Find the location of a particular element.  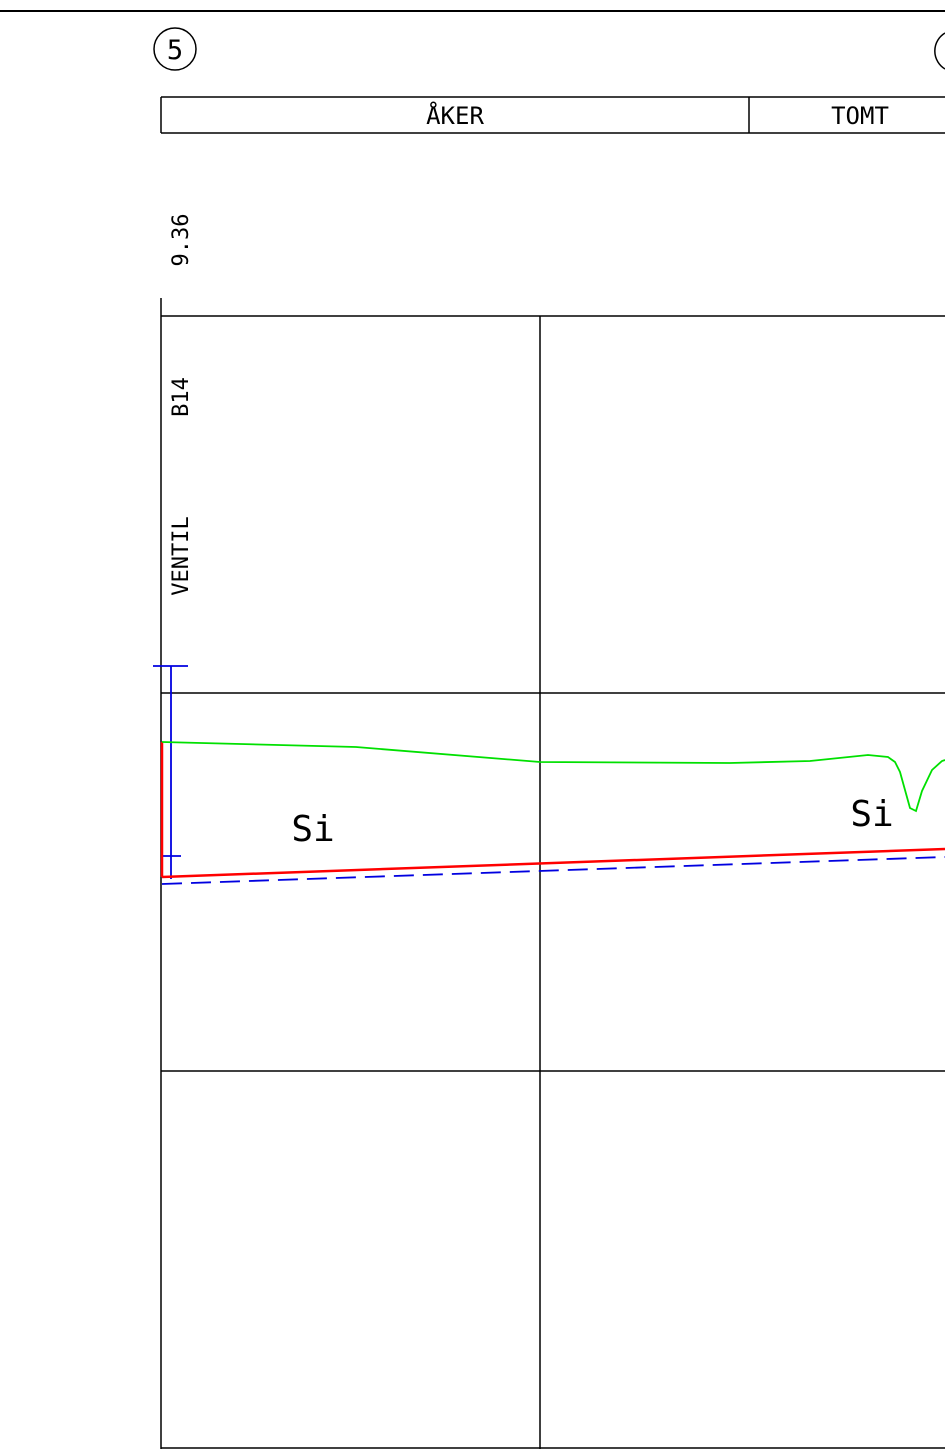

section-marker-5: 5 is located at coordinates (175, 49).